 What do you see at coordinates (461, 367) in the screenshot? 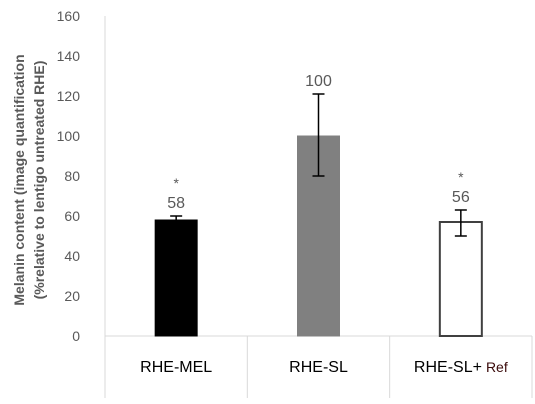
I see `category-label: RHE-SL+ Ref` at bounding box center [461, 367].